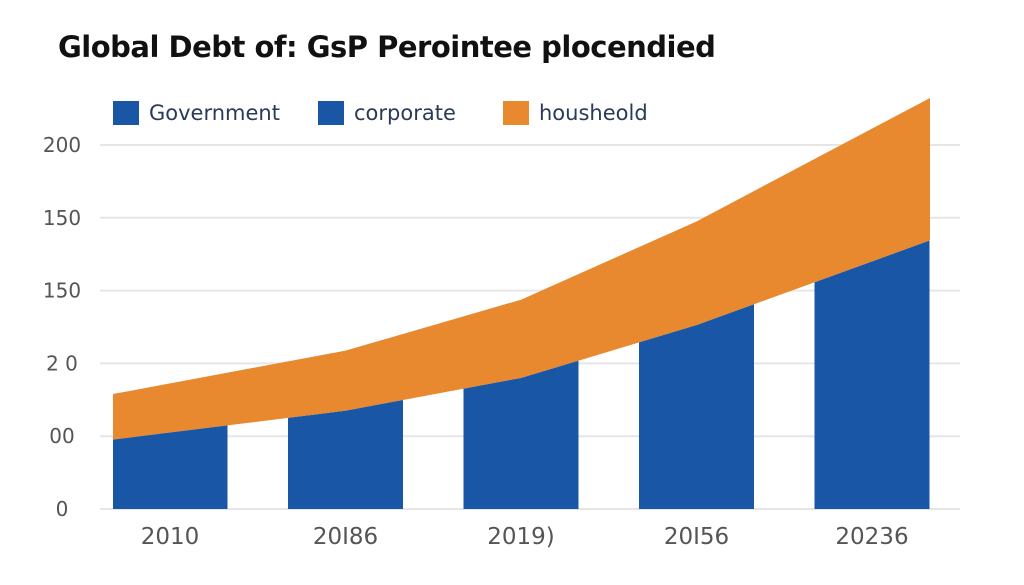 This screenshot has height=585, width=1024. I want to click on legend-swatch-corporate, so click(331, 113).